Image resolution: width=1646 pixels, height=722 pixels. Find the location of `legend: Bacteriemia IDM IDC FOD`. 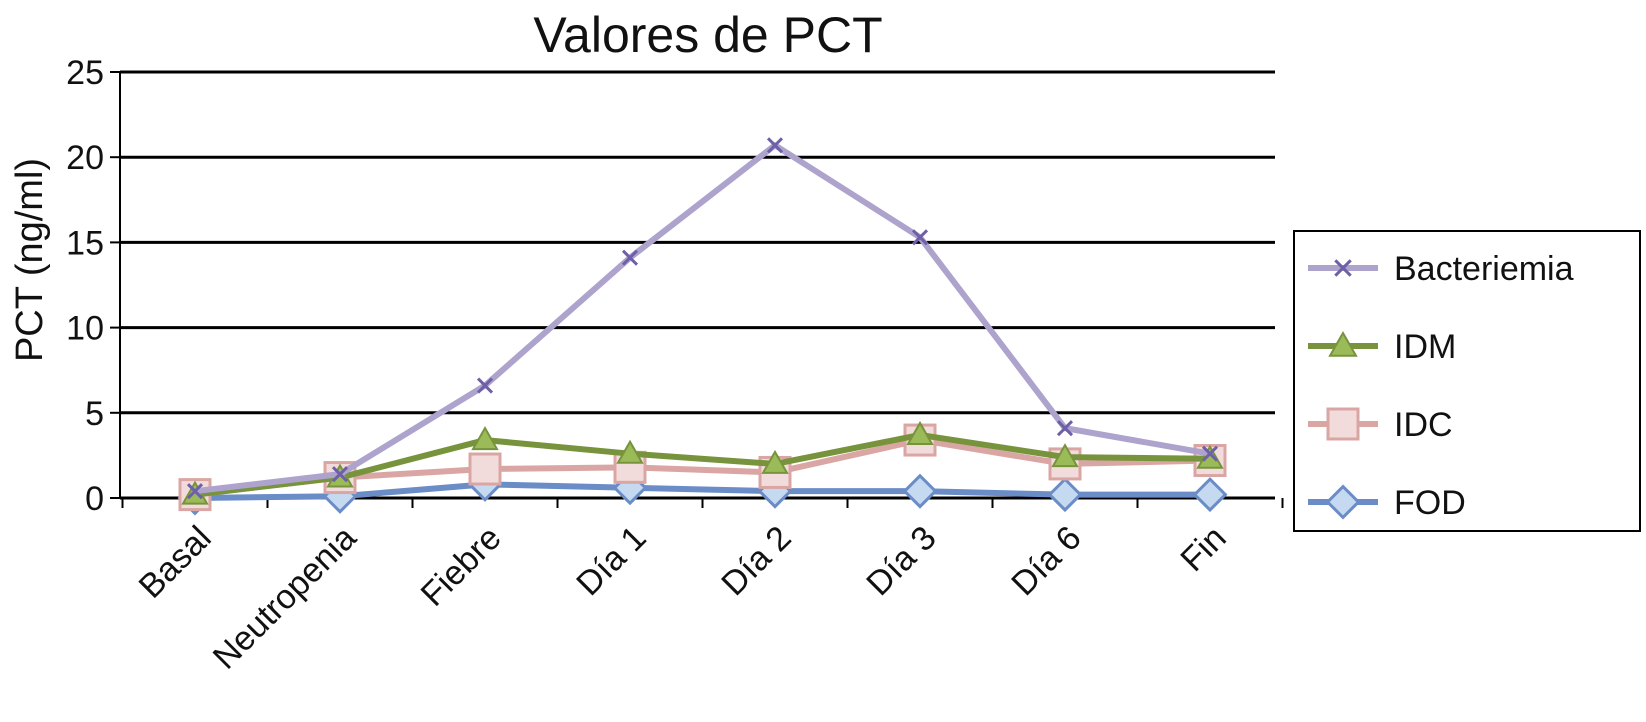

legend: Bacteriemia IDM IDC FOD is located at coordinates (1467, 381).